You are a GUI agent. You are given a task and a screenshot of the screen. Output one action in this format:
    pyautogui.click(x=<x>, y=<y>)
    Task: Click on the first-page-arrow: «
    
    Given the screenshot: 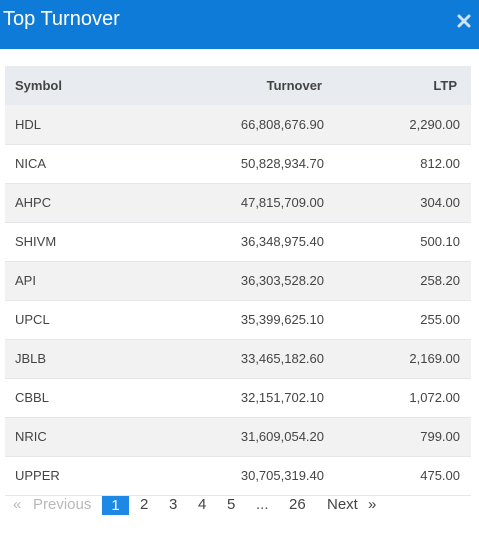 What is the action you would take?
    pyautogui.click(x=17, y=504)
    